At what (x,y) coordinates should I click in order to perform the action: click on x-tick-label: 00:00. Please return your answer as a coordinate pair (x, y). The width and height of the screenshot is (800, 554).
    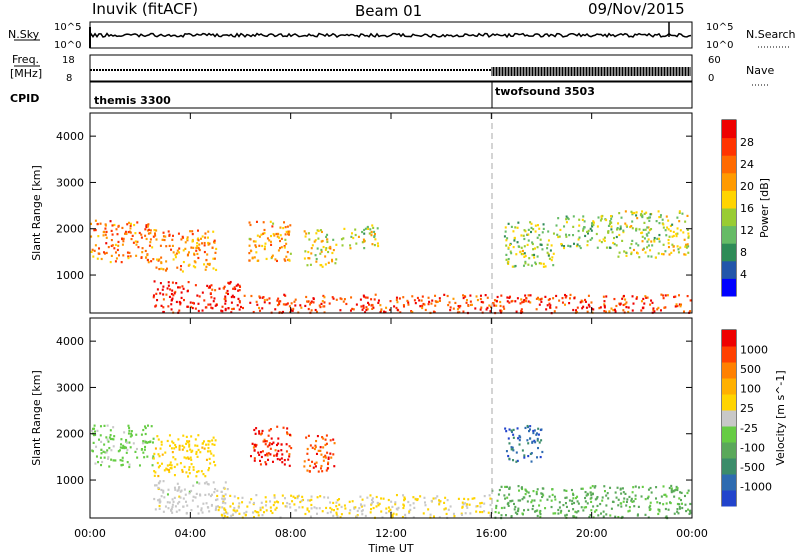
    Looking at the image, I should click on (90, 533).